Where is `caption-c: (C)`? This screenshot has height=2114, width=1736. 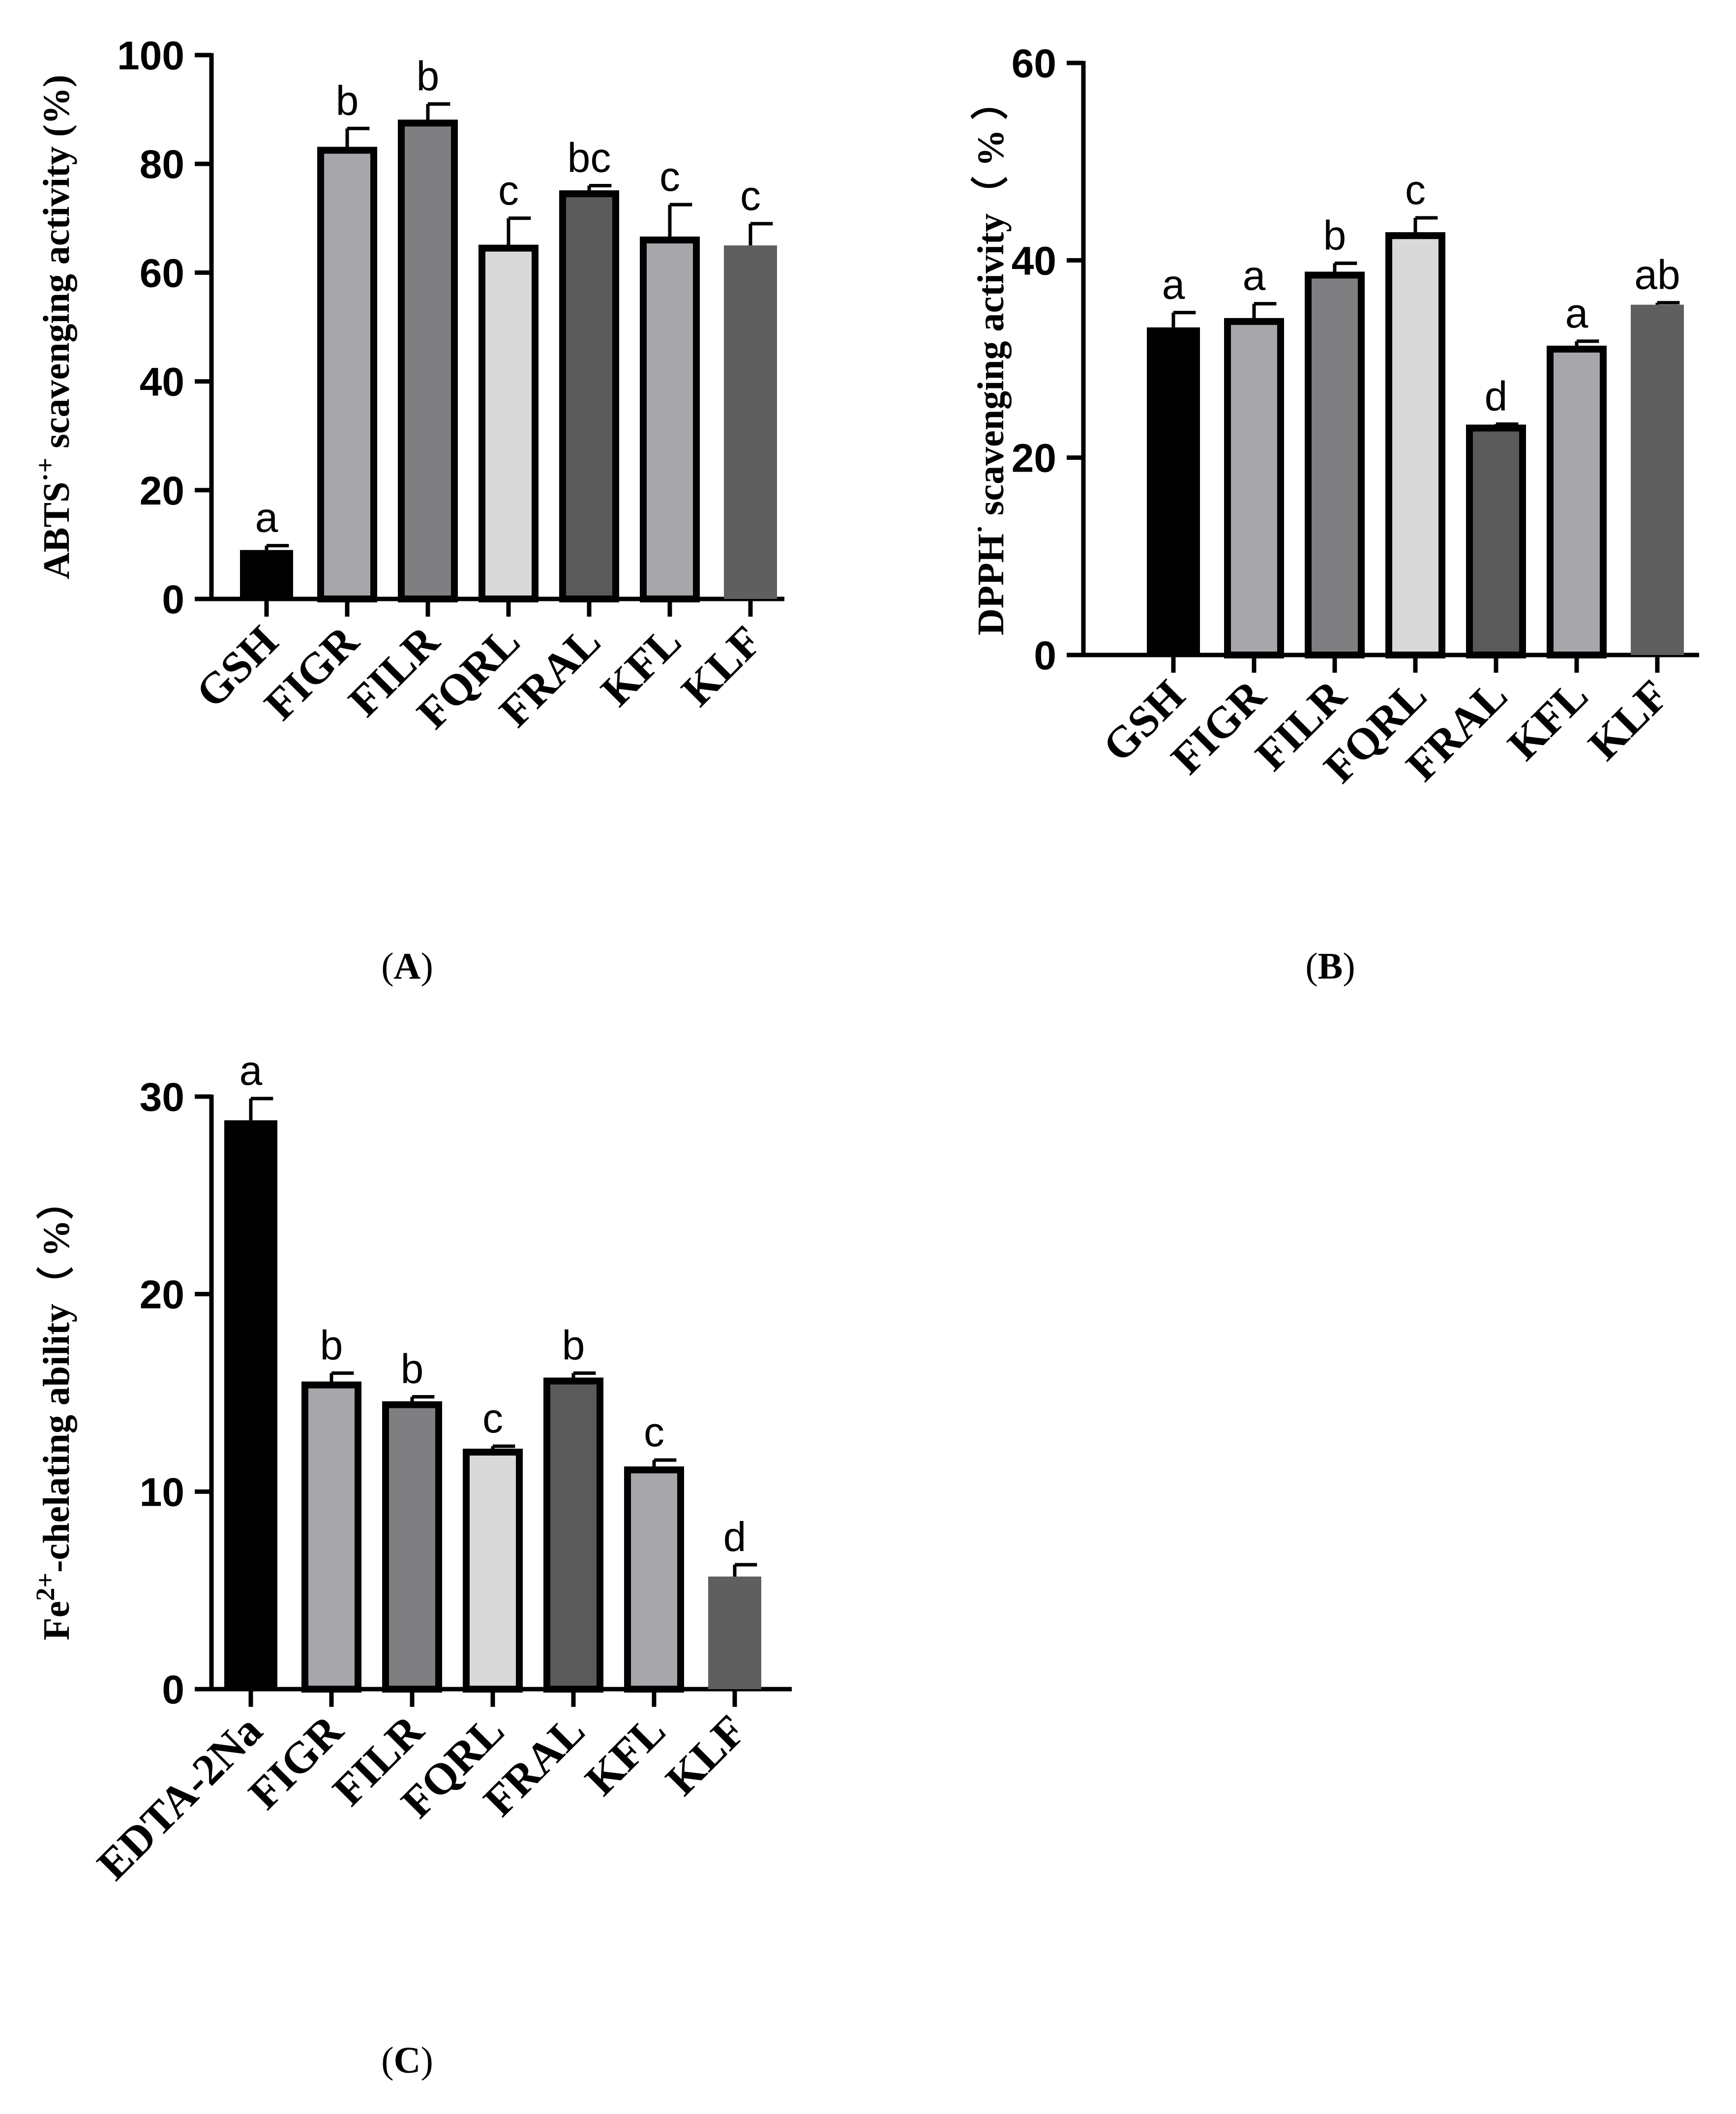 caption-c: (C) is located at coordinates (407, 2060).